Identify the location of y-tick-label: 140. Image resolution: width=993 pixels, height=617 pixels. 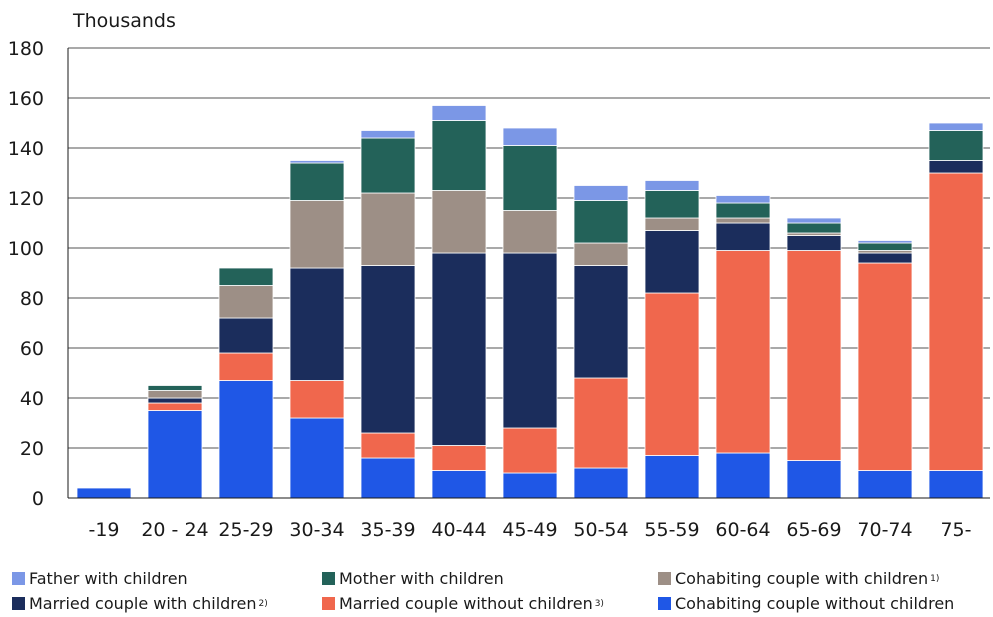
(26, 149).